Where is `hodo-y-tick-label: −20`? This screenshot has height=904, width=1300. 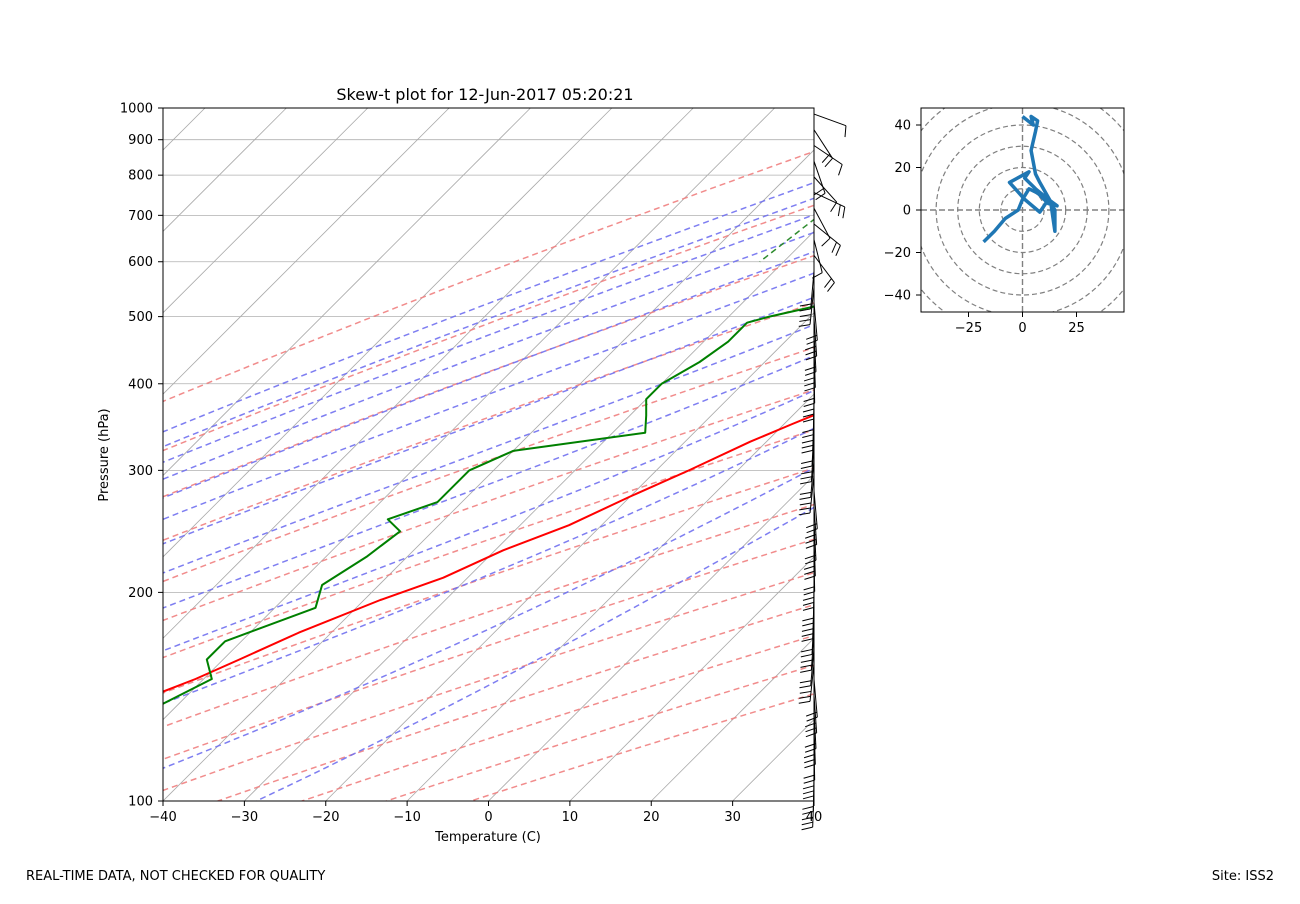
hodo-y-tick-label: −20 is located at coordinates (897, 253).